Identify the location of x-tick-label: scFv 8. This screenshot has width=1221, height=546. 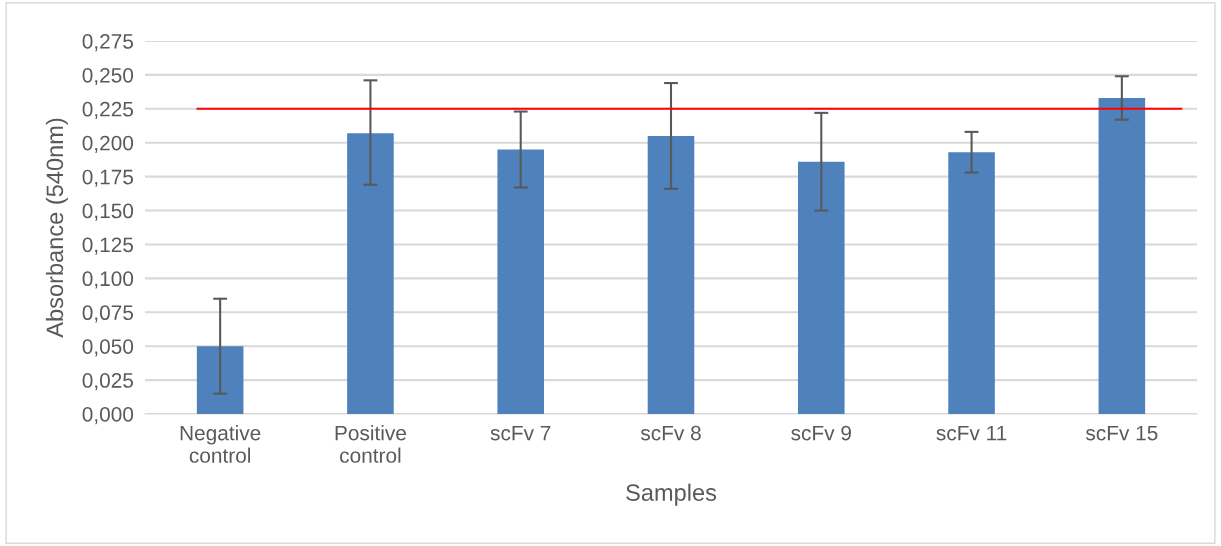
(670, 433).